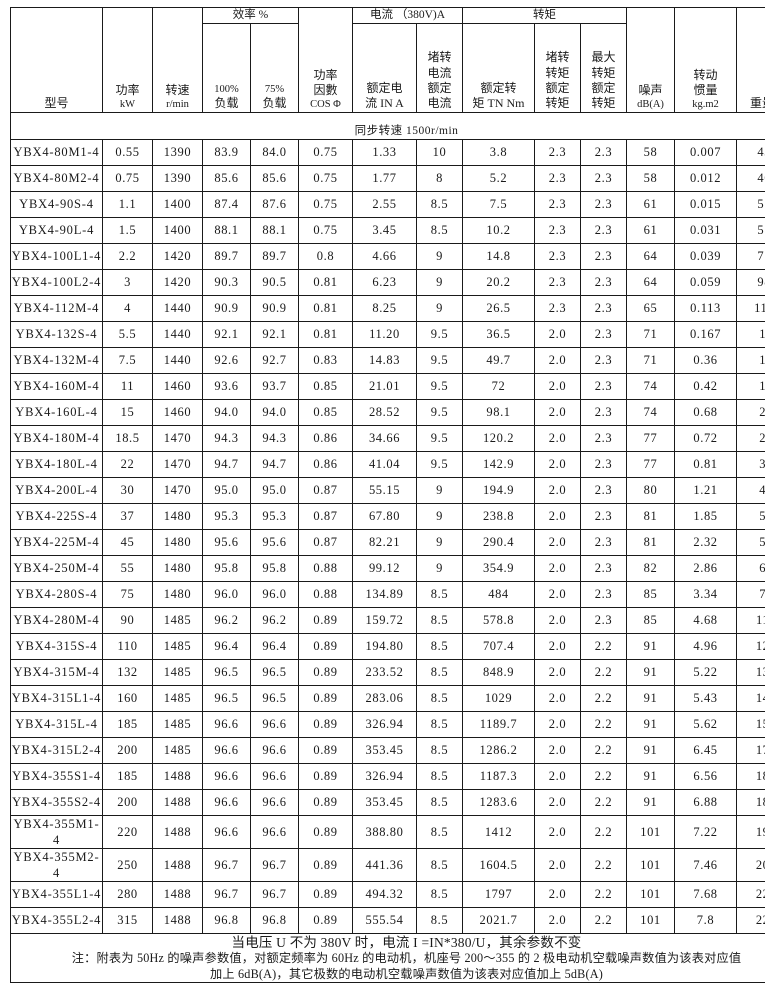 The height and width of the screenshot is (1008, 765). Describe the element at coordinates (325, 60) in the screenshot. I see `header-power-factor: 功率 因數 COS Φ` at that location.